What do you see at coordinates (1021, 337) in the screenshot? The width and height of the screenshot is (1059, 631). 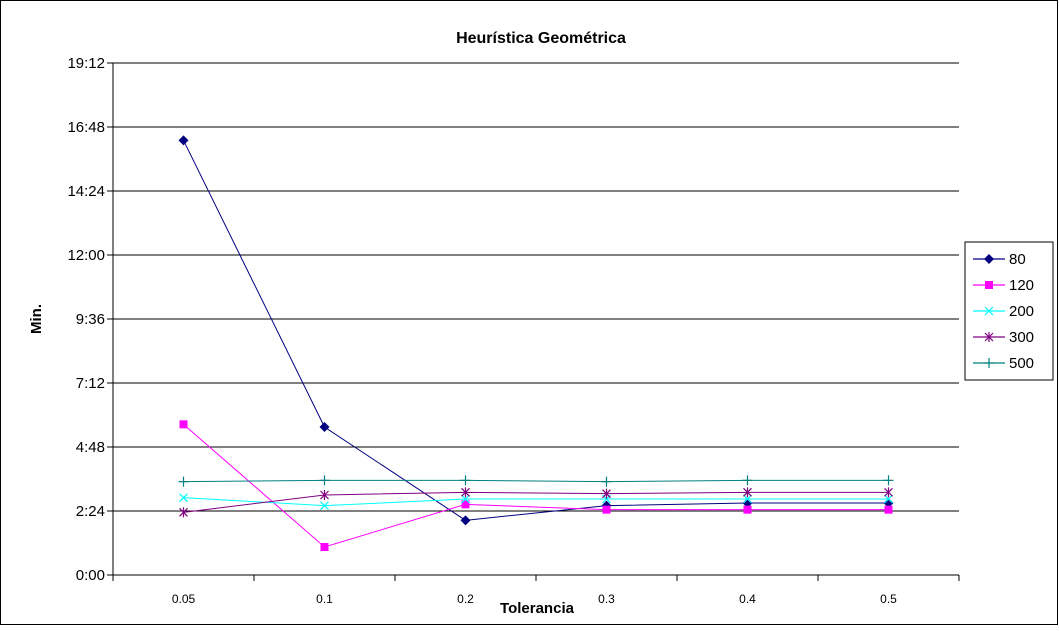 I see `legend-label: 300` at bounding box center [1021, 337].